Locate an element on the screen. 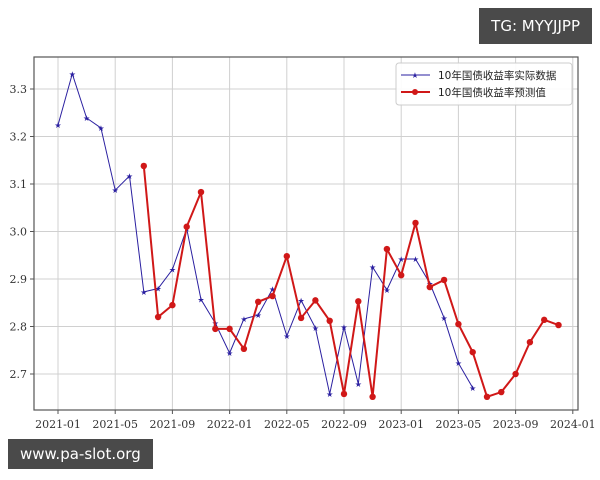  x-tick-label: 2024-01 is located at coordinates (573, 424).